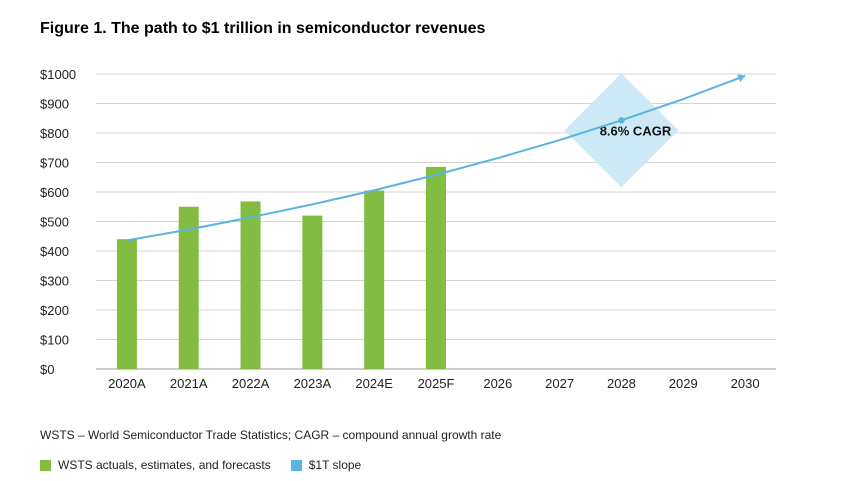 The height and width of the screenshot is (481, 864). What do you see at coordinates (745, 383) in the screenshot?
I see `x-tick-label: 2030` at bounding box center [745, 383].